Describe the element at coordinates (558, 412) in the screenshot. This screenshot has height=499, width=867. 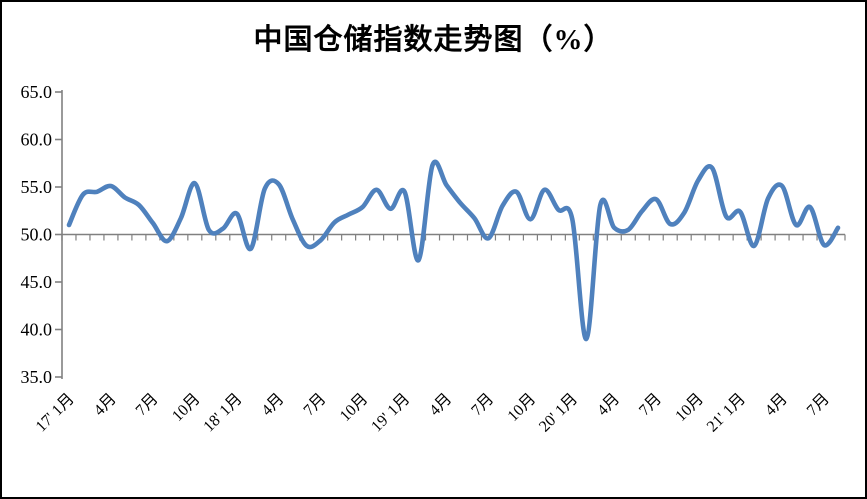
I see `x-tick-label: 20' 1月` at that location.